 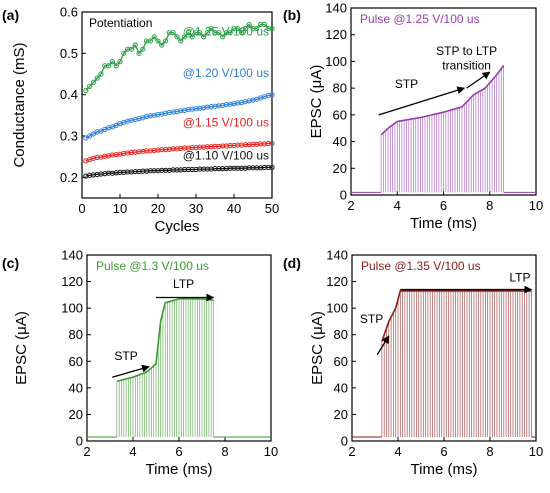 What do you see at coordinates (120, 23) in the screenshot?
I see `chart-title: Potentiation` at bounding box center [120, 23].